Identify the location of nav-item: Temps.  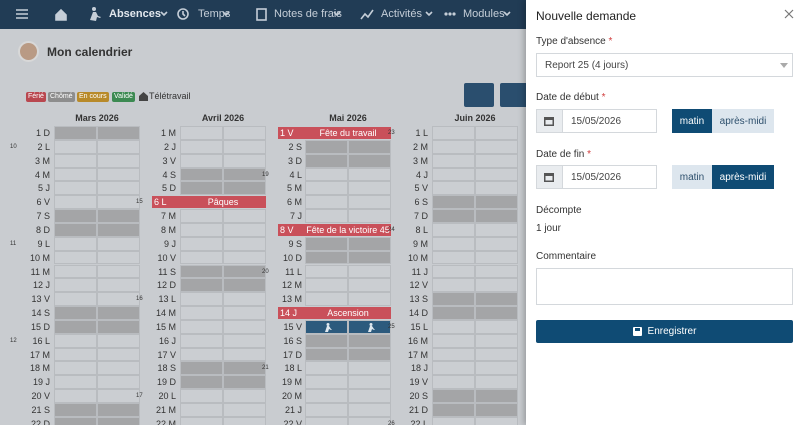
(214, 14).